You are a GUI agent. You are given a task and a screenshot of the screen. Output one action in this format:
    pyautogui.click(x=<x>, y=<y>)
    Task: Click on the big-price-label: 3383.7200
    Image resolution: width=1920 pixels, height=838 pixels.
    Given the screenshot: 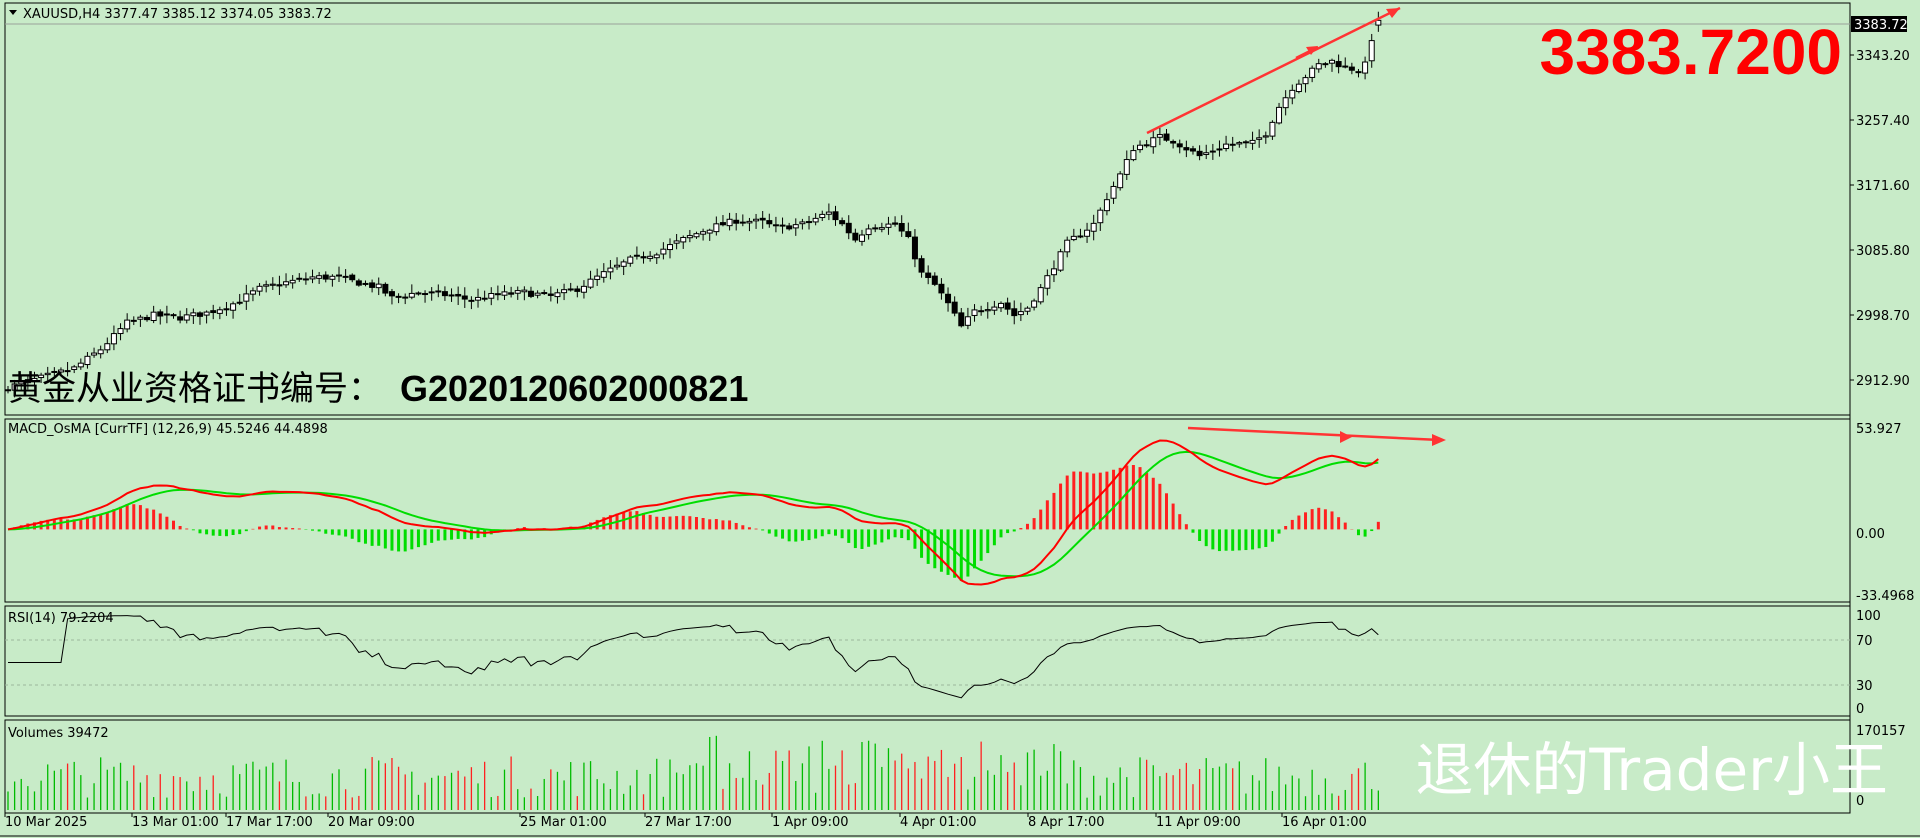 What is the action you would take?
    pyautogui.click(x=1690, y=52)
    